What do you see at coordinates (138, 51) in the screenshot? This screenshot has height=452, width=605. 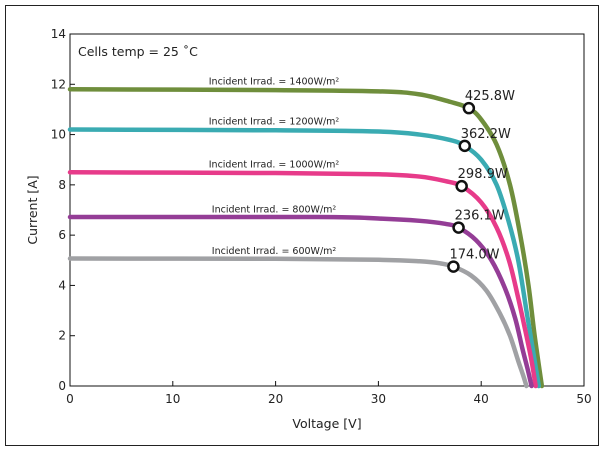 I see `temperature-annotation: Cells temp = 25 ˚C` at bounding box center [138, 51].